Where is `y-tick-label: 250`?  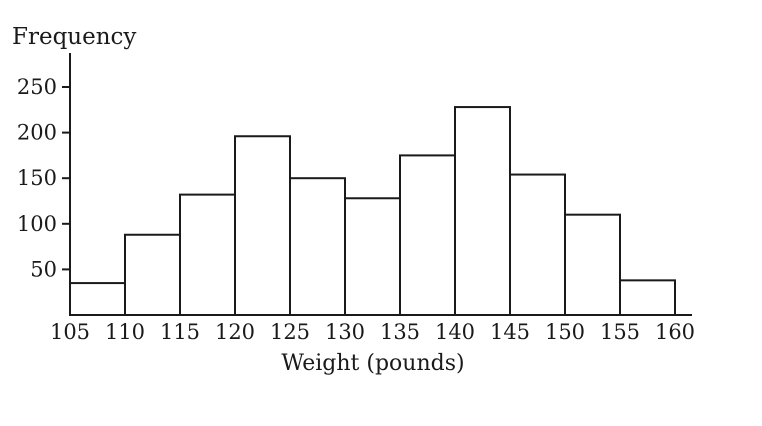
y-tick-label: 250 is located at coordinates (37, 87).